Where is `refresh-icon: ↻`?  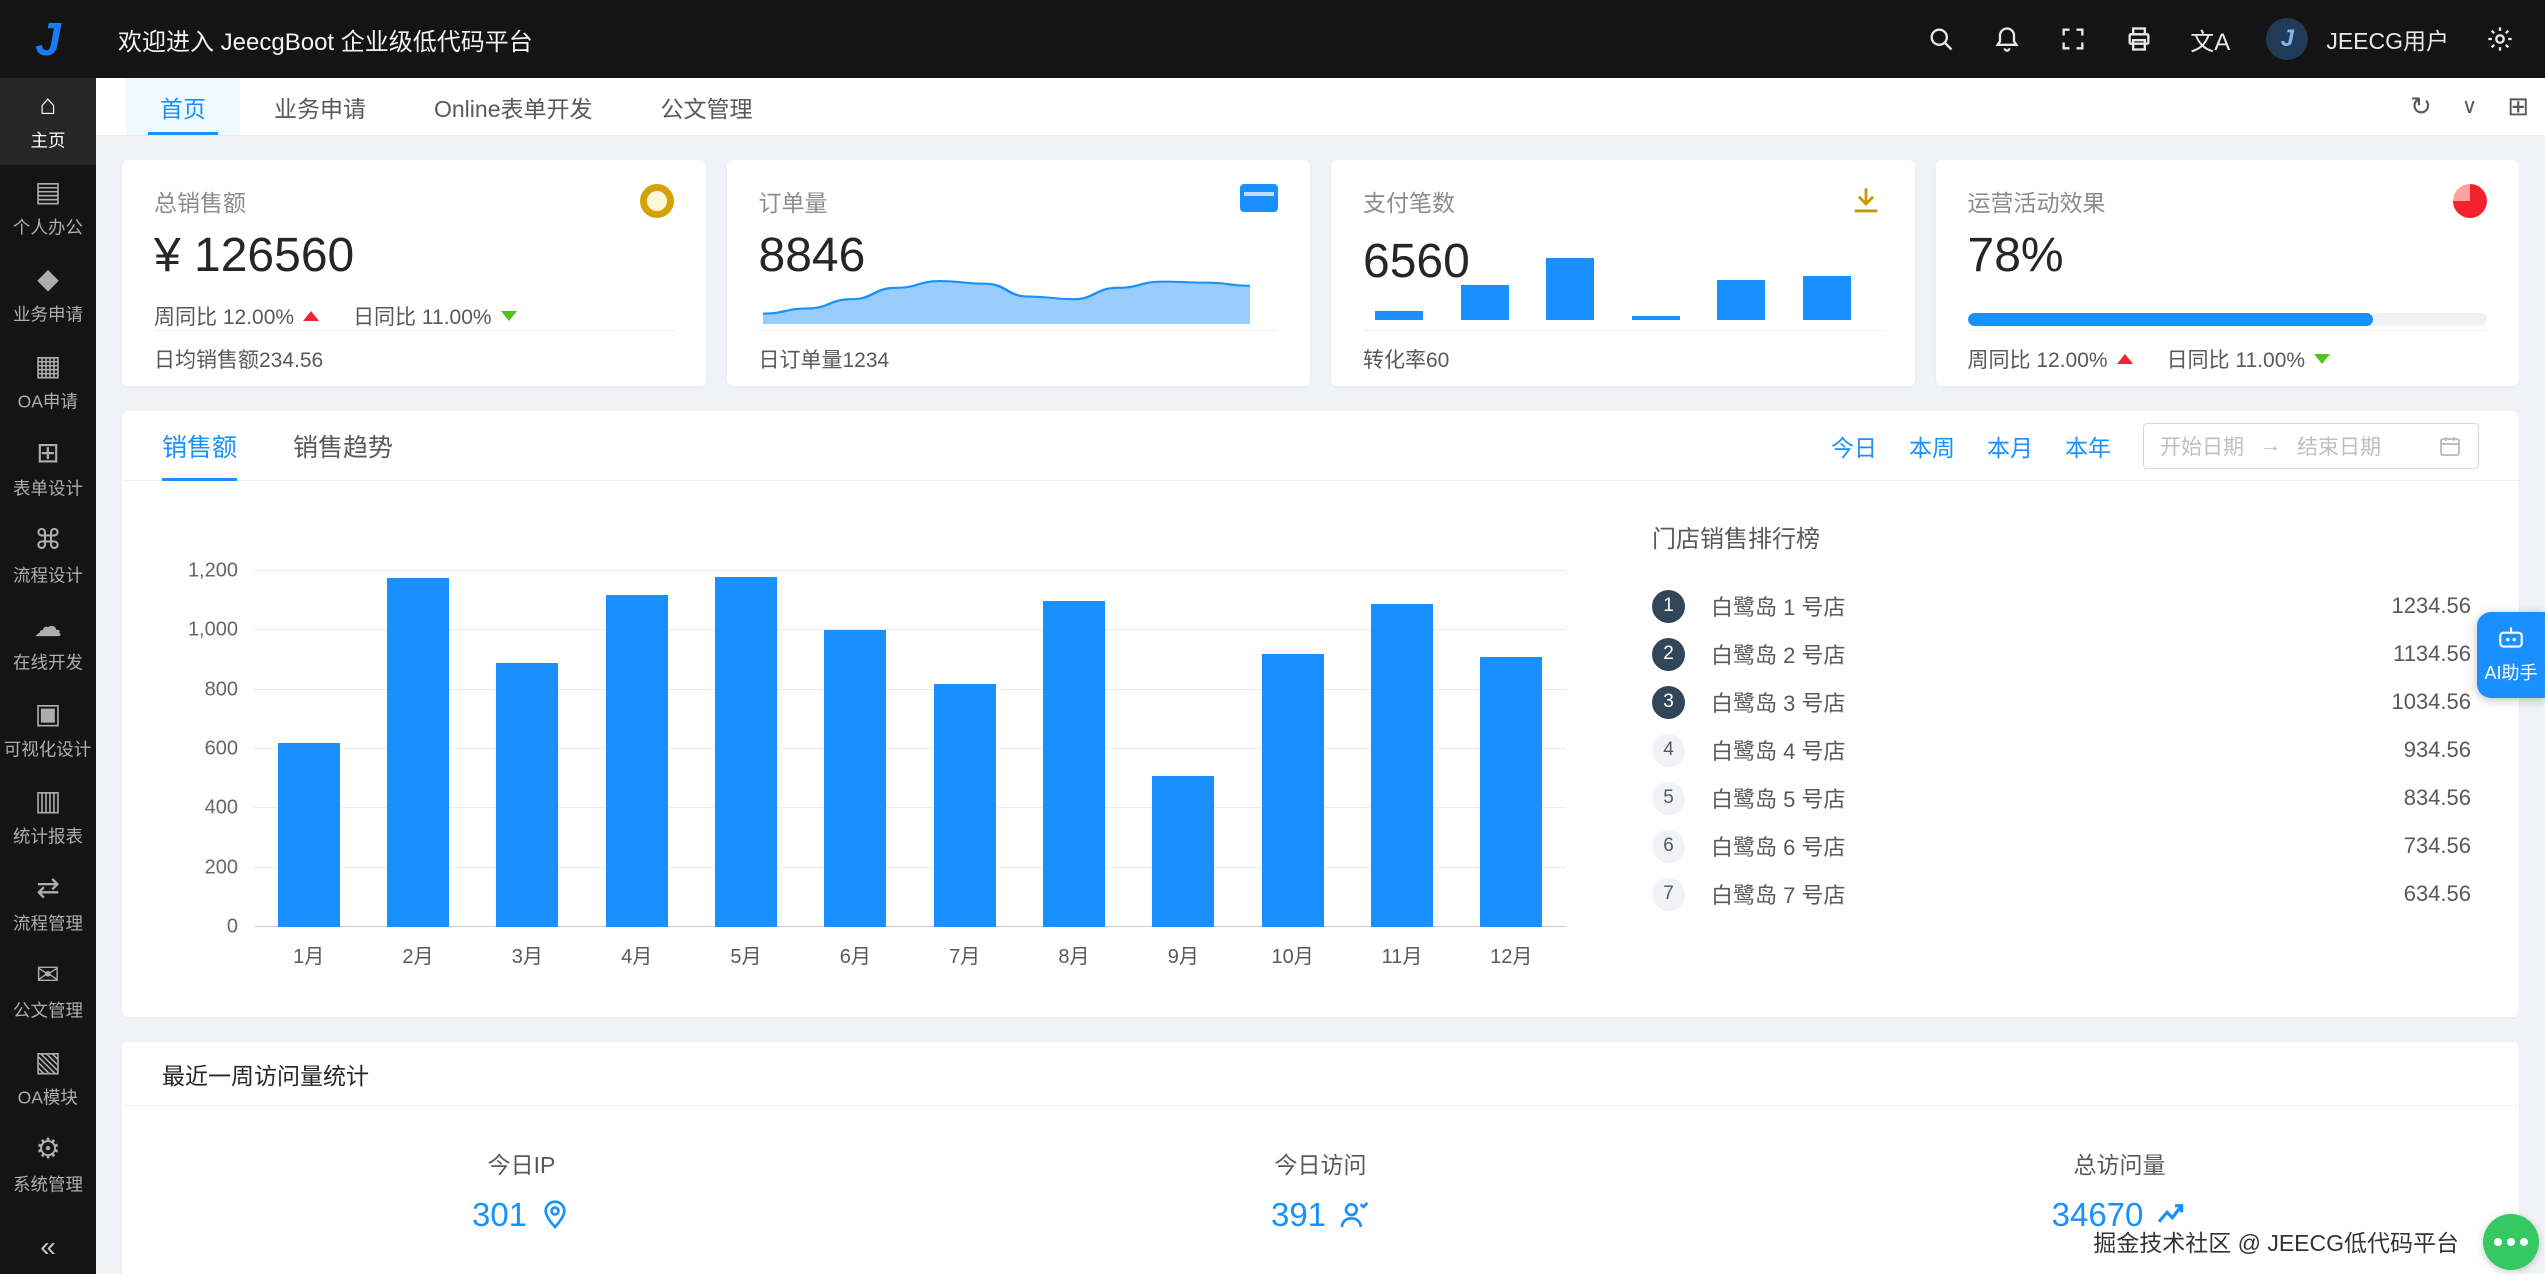
refresh-icon: ↻ is located at coordinates (2421, 106).